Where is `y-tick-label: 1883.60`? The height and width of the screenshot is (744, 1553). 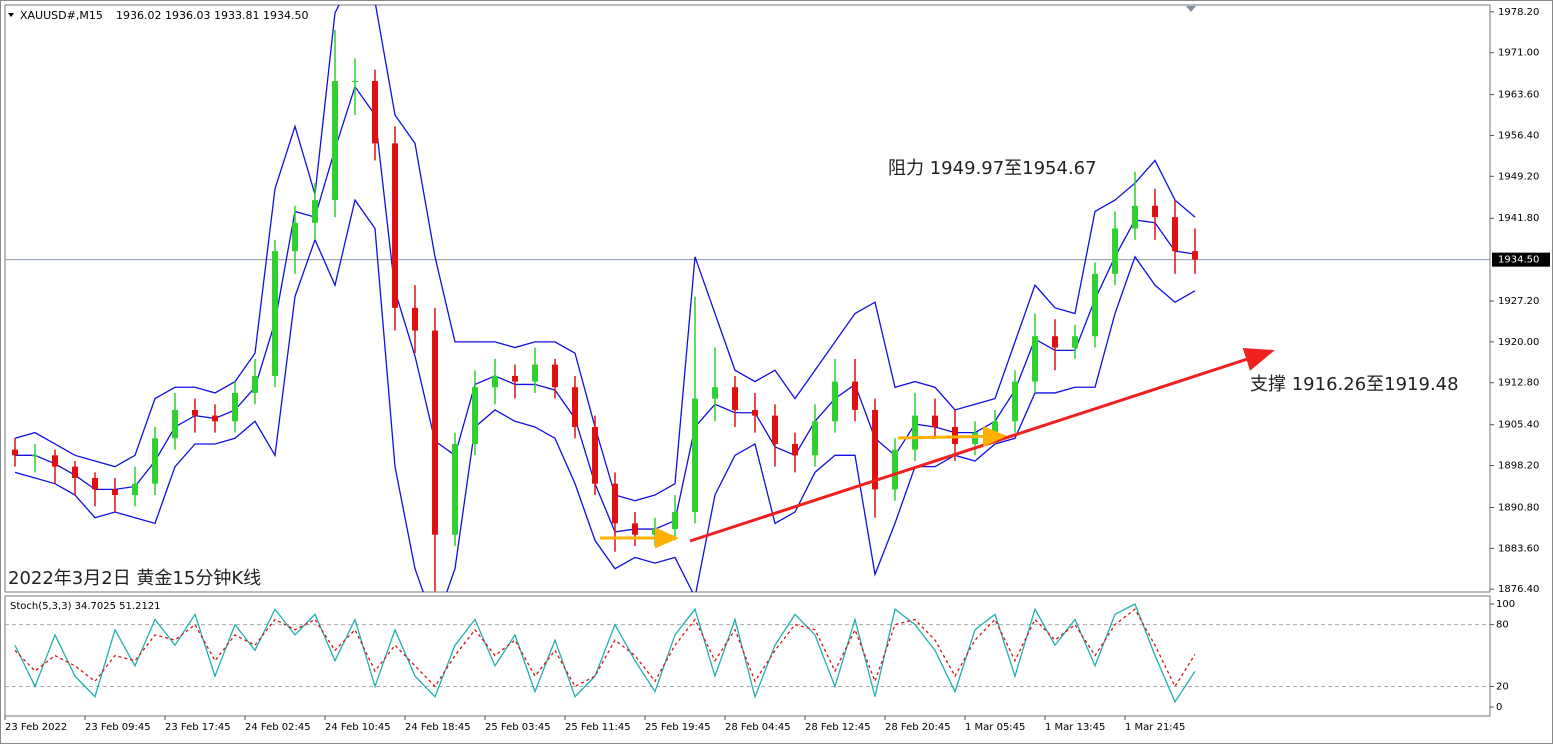 y-tick-label: 1883.60 is located at coordinates (1518, 548).